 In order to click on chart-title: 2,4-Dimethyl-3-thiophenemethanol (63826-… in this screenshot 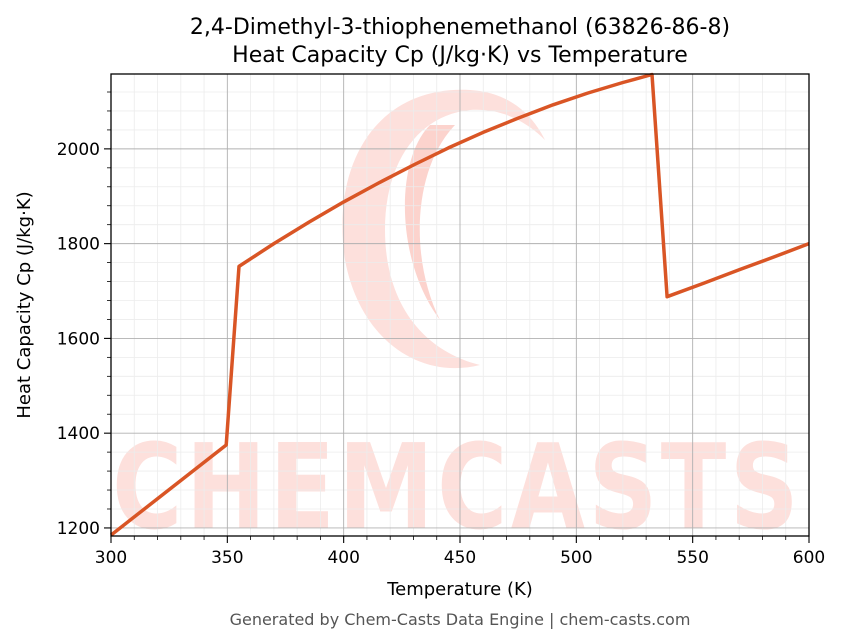, I will do `click(460, 27)`.